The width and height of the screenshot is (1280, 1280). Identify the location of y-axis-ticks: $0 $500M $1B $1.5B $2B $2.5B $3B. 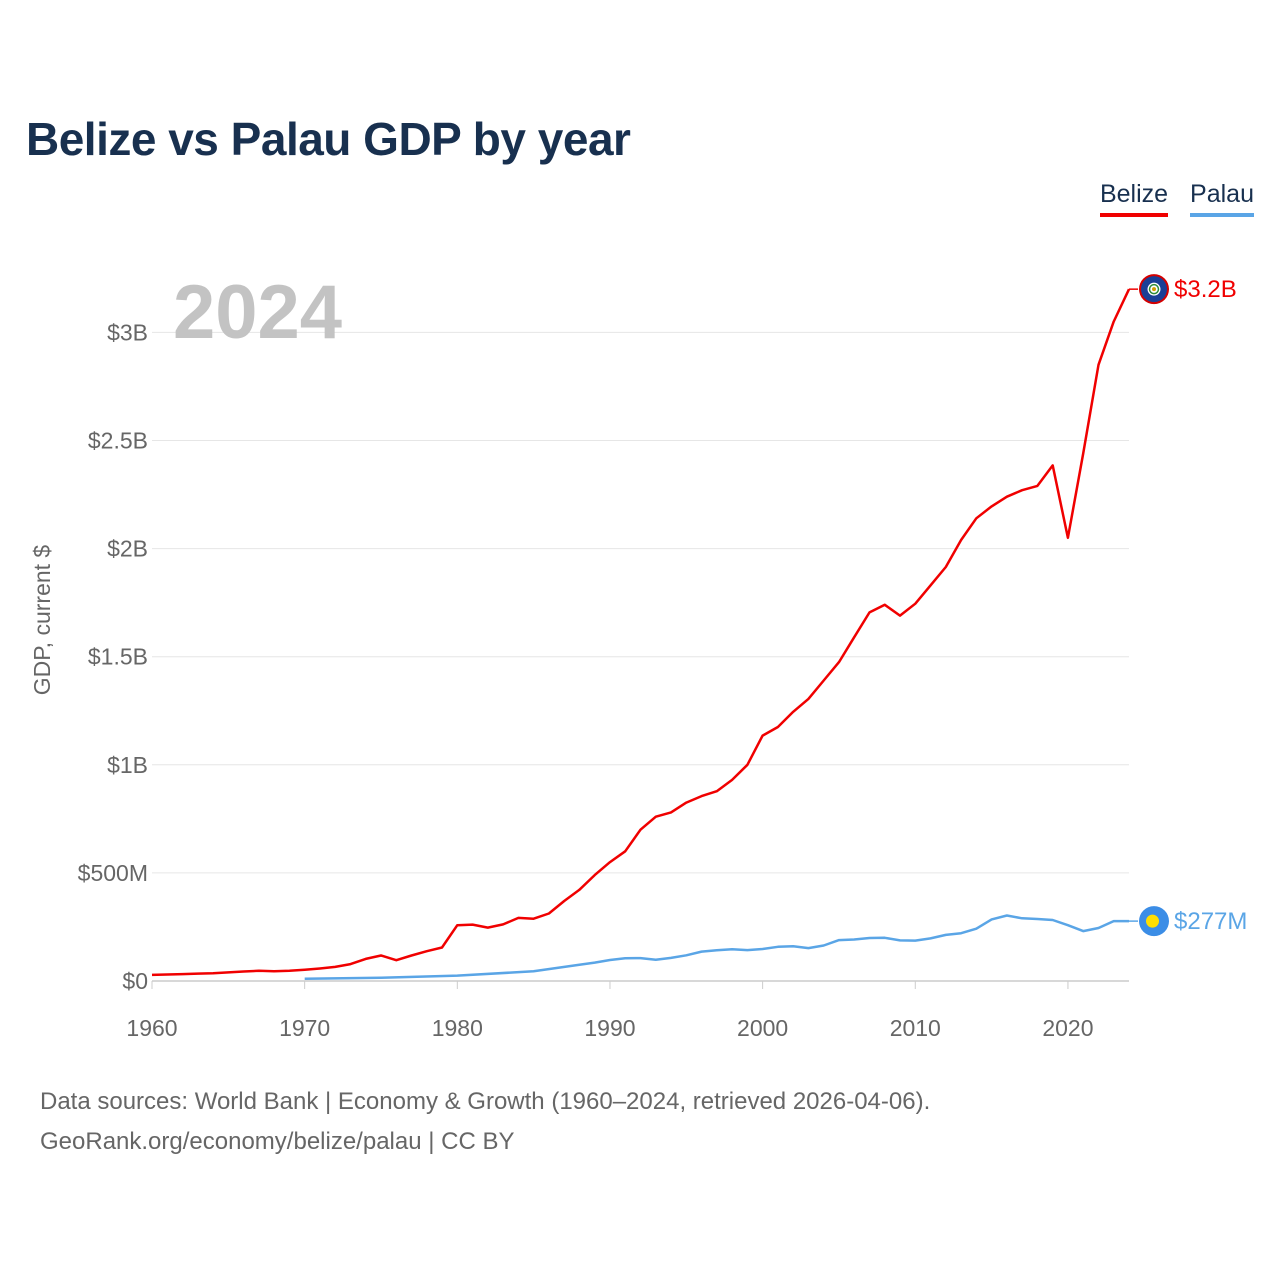
(113, 656).